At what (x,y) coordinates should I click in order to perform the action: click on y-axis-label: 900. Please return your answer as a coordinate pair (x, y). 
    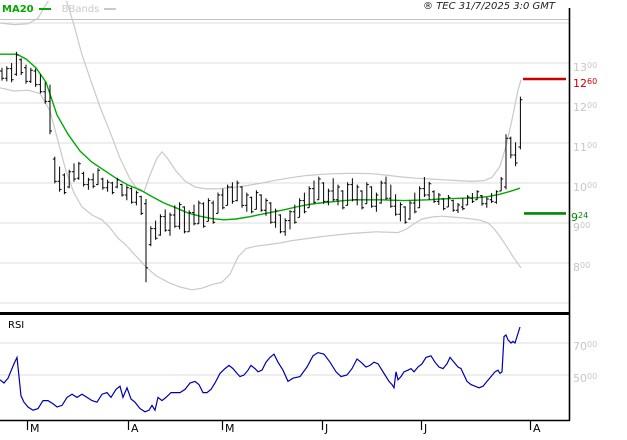
    Looking at the image, I should click on (581, 227).